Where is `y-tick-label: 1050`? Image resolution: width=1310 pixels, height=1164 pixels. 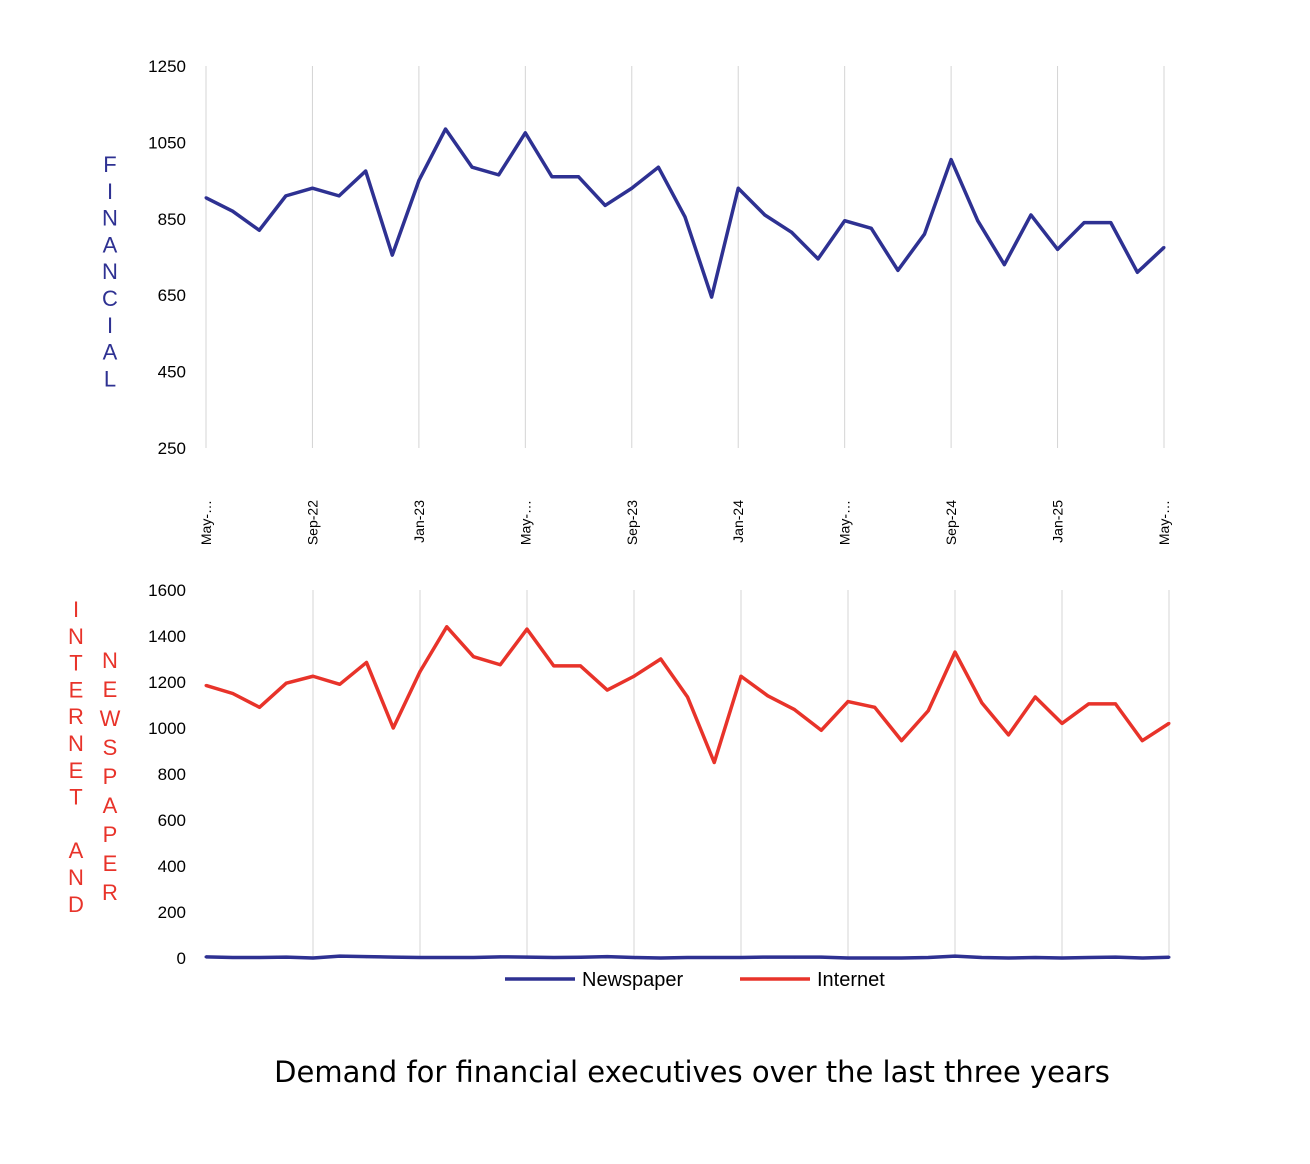
y-tick-label: 1050 is located at coordinates (167, 142).